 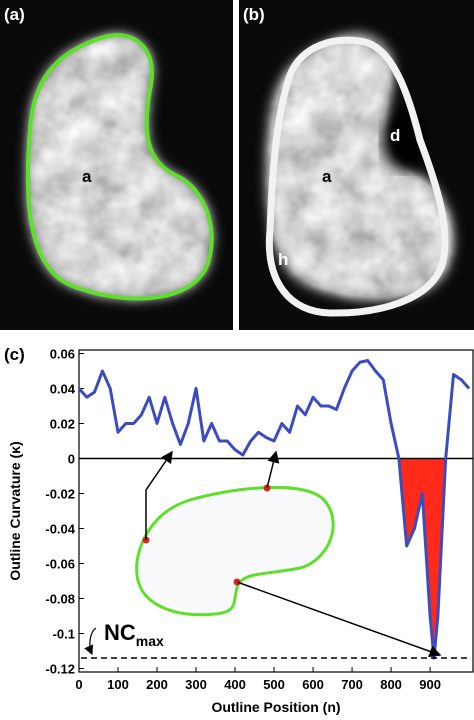 What do you see at coordinates (118, 684) in the screenshot?
I see `x-tick-label: 100` at bounding box center [118, 684].